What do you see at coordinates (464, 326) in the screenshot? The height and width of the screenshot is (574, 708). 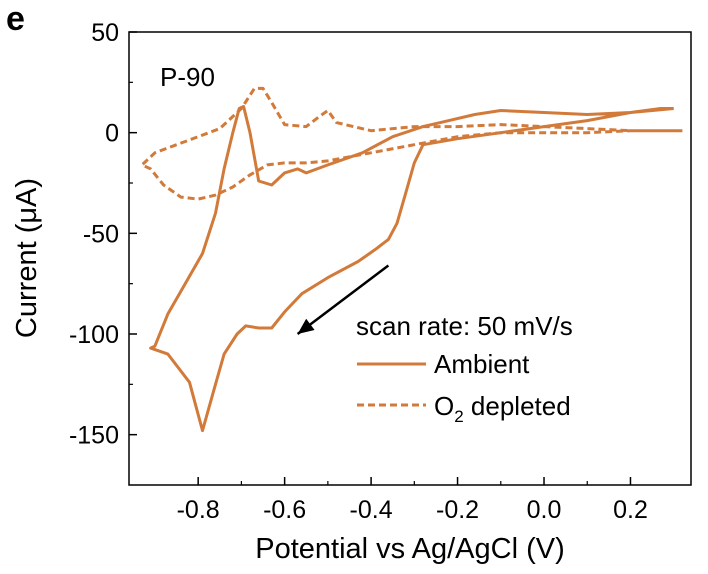 I see `legend-title: scan rate: 50 mV/s` at bounding box center [464, 326].